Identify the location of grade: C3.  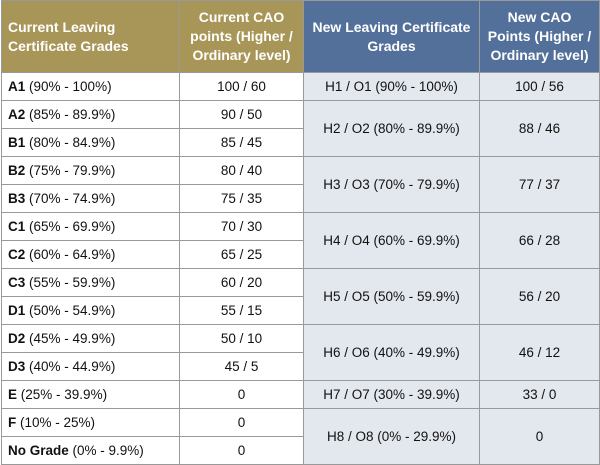
(17, 282).